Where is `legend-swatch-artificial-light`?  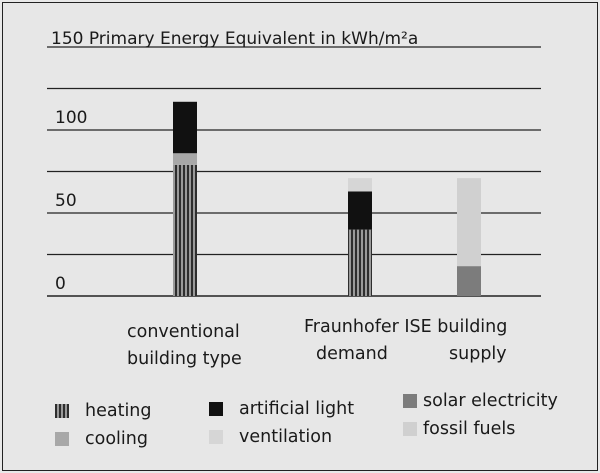
legend-swatch-artificial-light is located at coordinates (216, 409).